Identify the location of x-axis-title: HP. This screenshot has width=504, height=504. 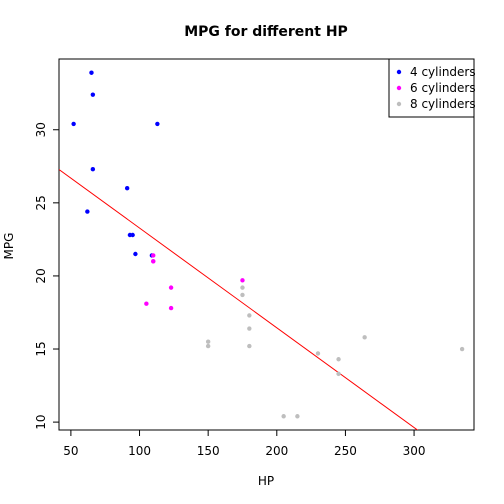
(266, 481).